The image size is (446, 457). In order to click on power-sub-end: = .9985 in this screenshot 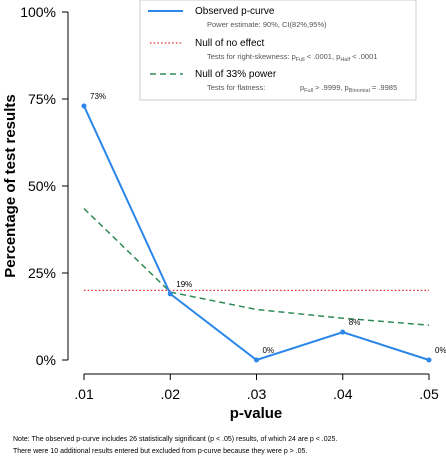, I will do `click(383, 87)`.